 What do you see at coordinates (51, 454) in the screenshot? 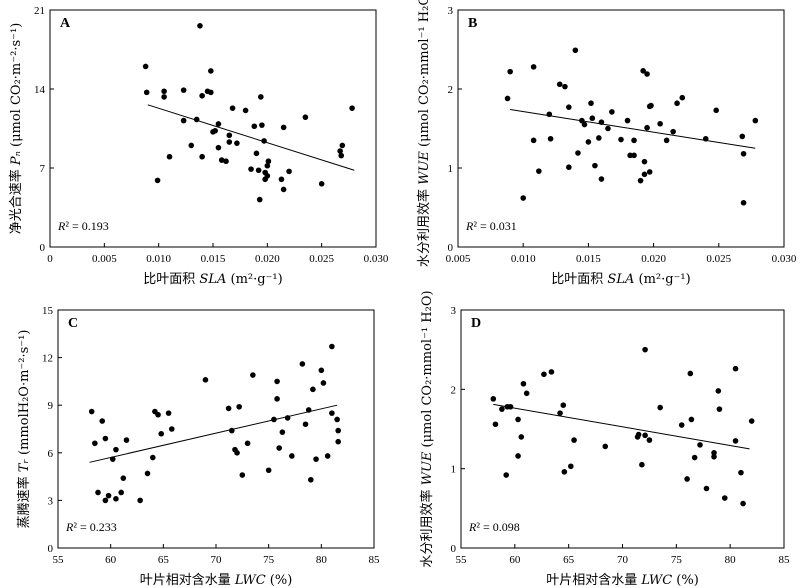
I see `y-tick-label: 6` at bounding box center [51, 454].